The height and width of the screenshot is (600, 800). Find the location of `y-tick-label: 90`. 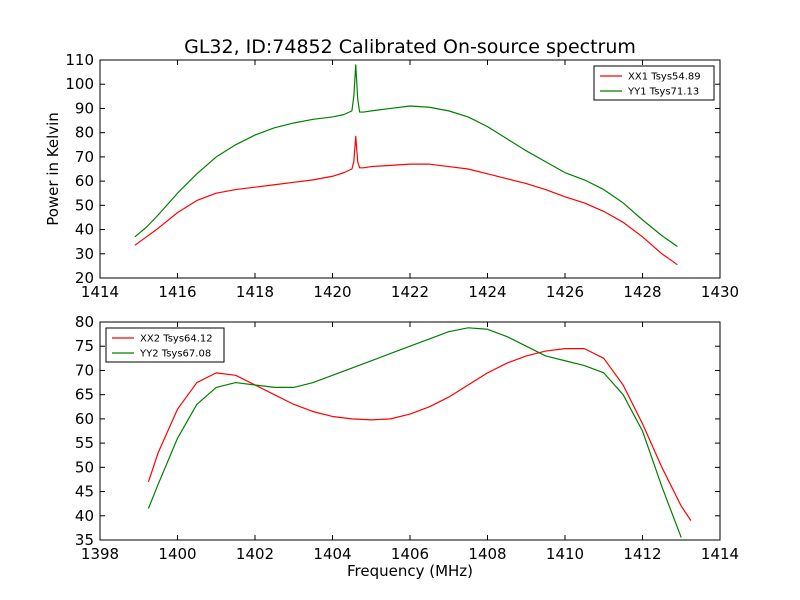

y-tick-label: 90 is located at coordinates (84, 108).